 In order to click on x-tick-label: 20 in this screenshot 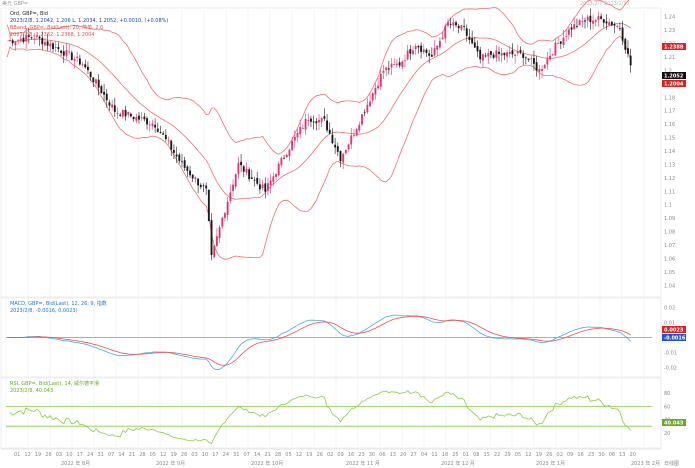, I will do `click(633, 455)`.